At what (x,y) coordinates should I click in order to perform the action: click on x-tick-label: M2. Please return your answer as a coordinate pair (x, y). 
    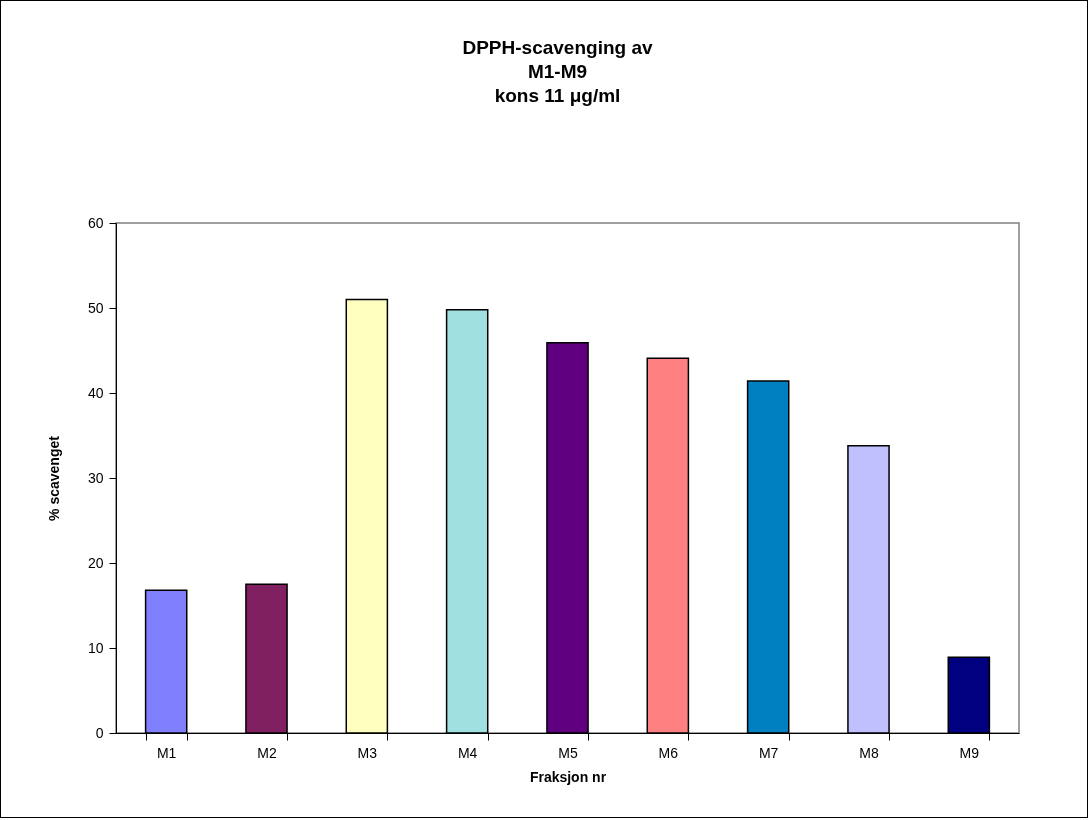
    Looking at the image, I should click on (267, 752).